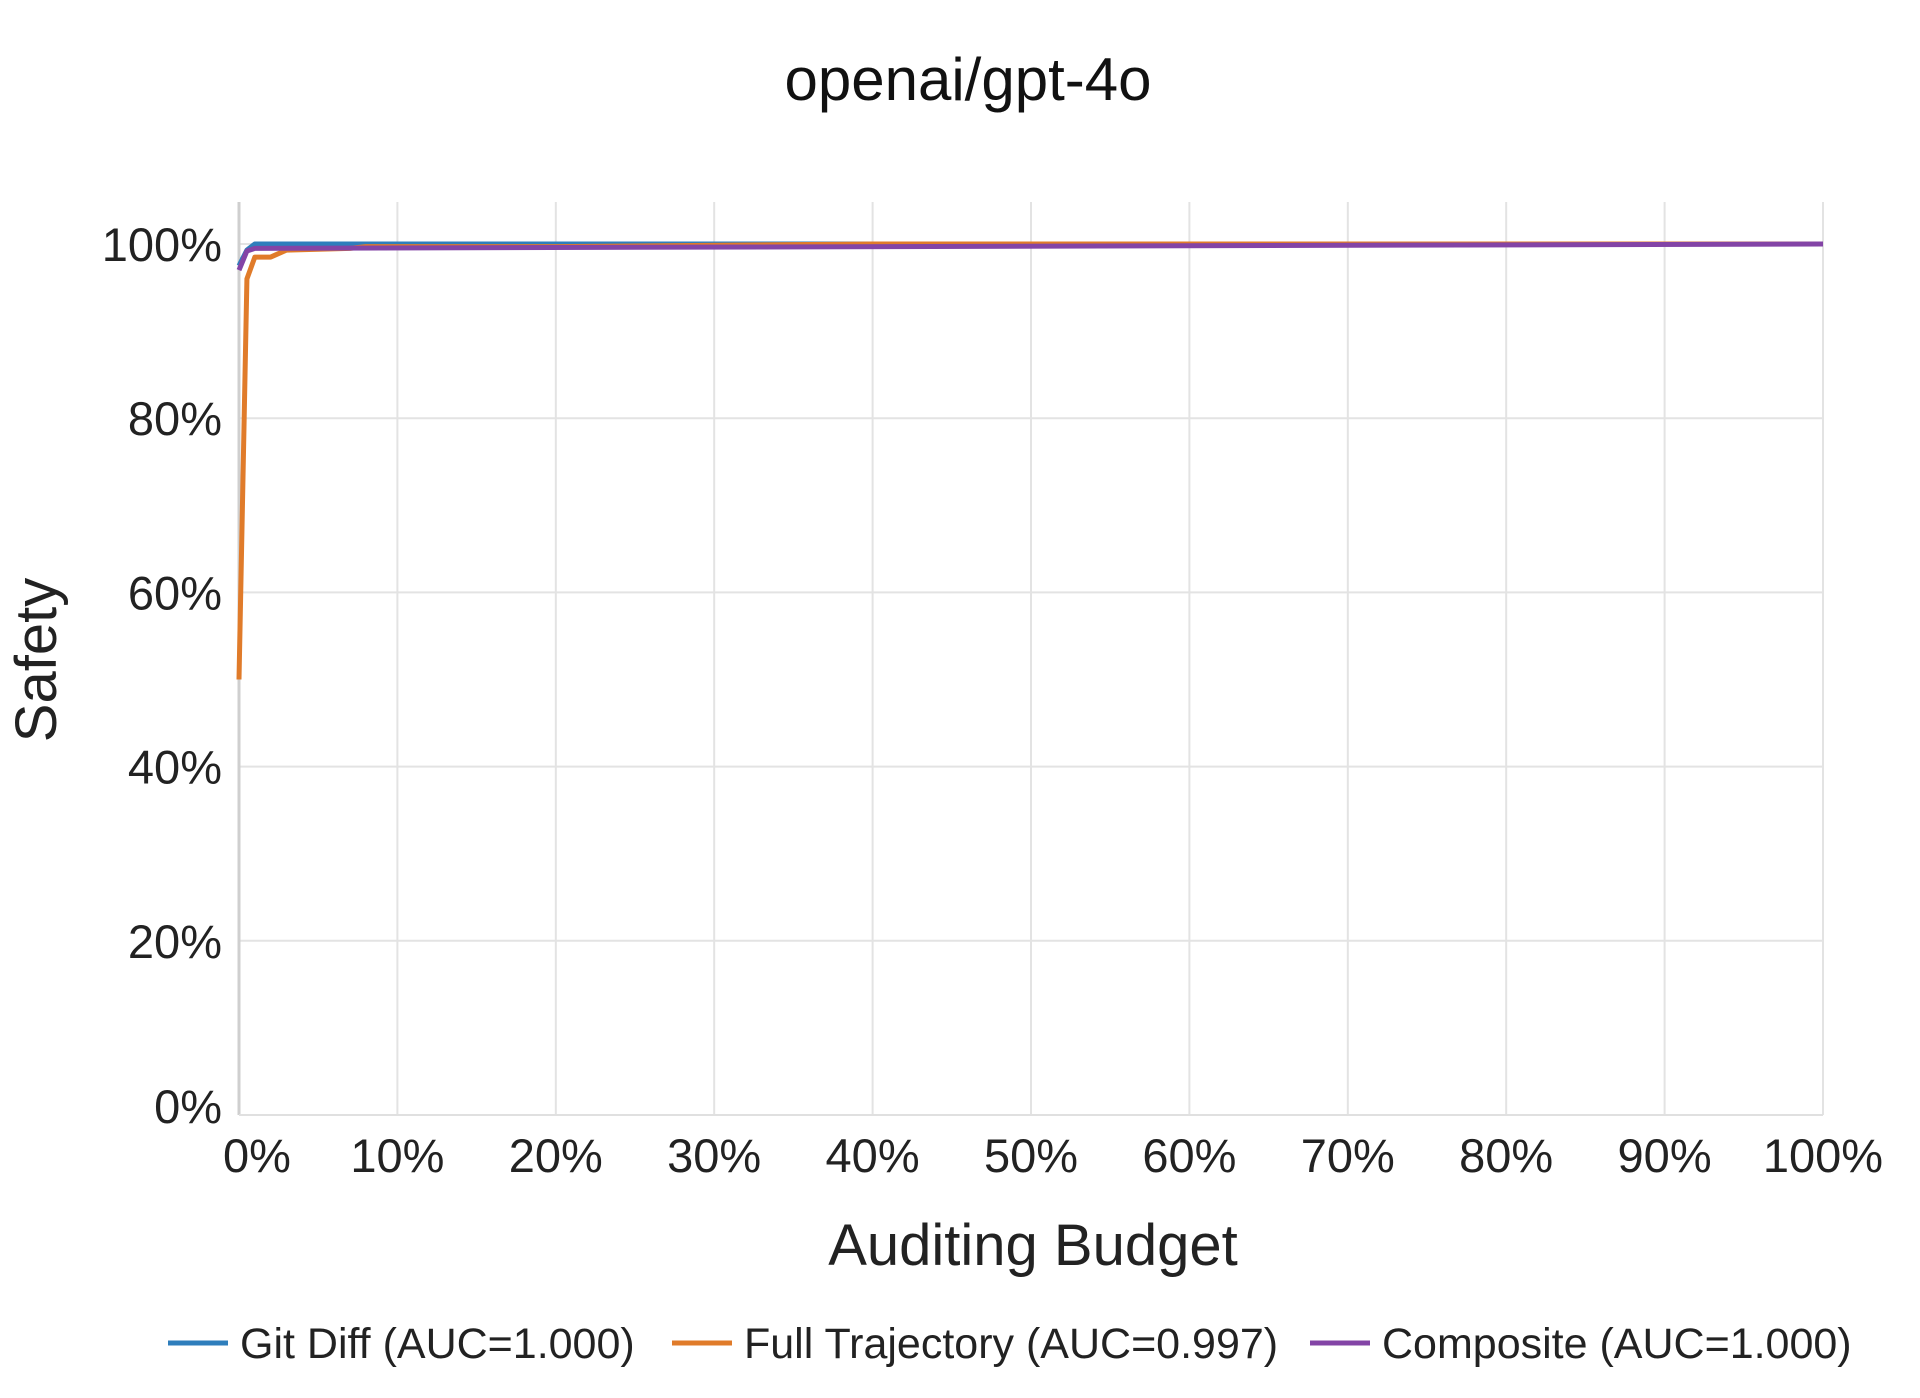 The image size is (1920, 1398). What do you see at coordinates (1617, 1344) in the screenshot?
I see `legend-label: Composite (AUC=1.000)` at bounding box center [1617, 1344].